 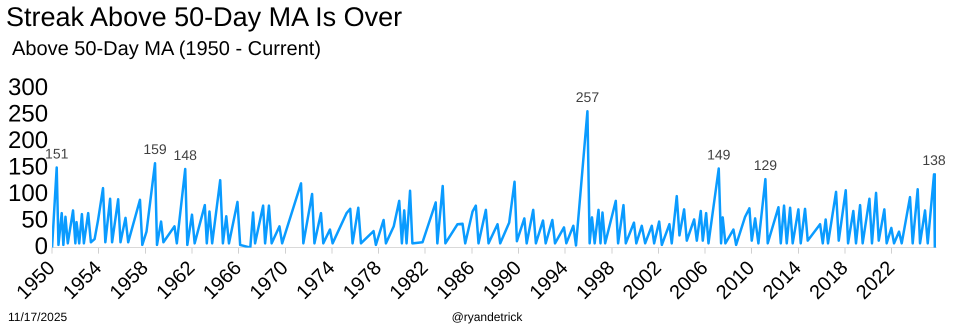 I want to click on y-tick-label: 300, so click(x=28, y=88).